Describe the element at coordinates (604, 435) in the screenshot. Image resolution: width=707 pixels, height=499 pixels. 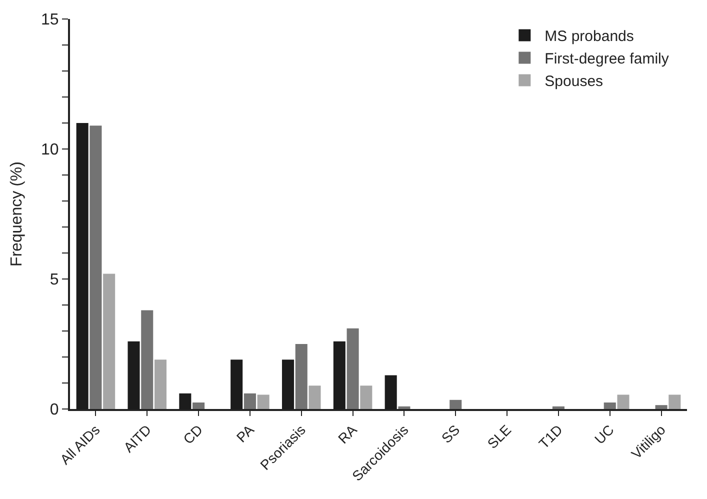
I see `x-tick-label: UC` at that location.